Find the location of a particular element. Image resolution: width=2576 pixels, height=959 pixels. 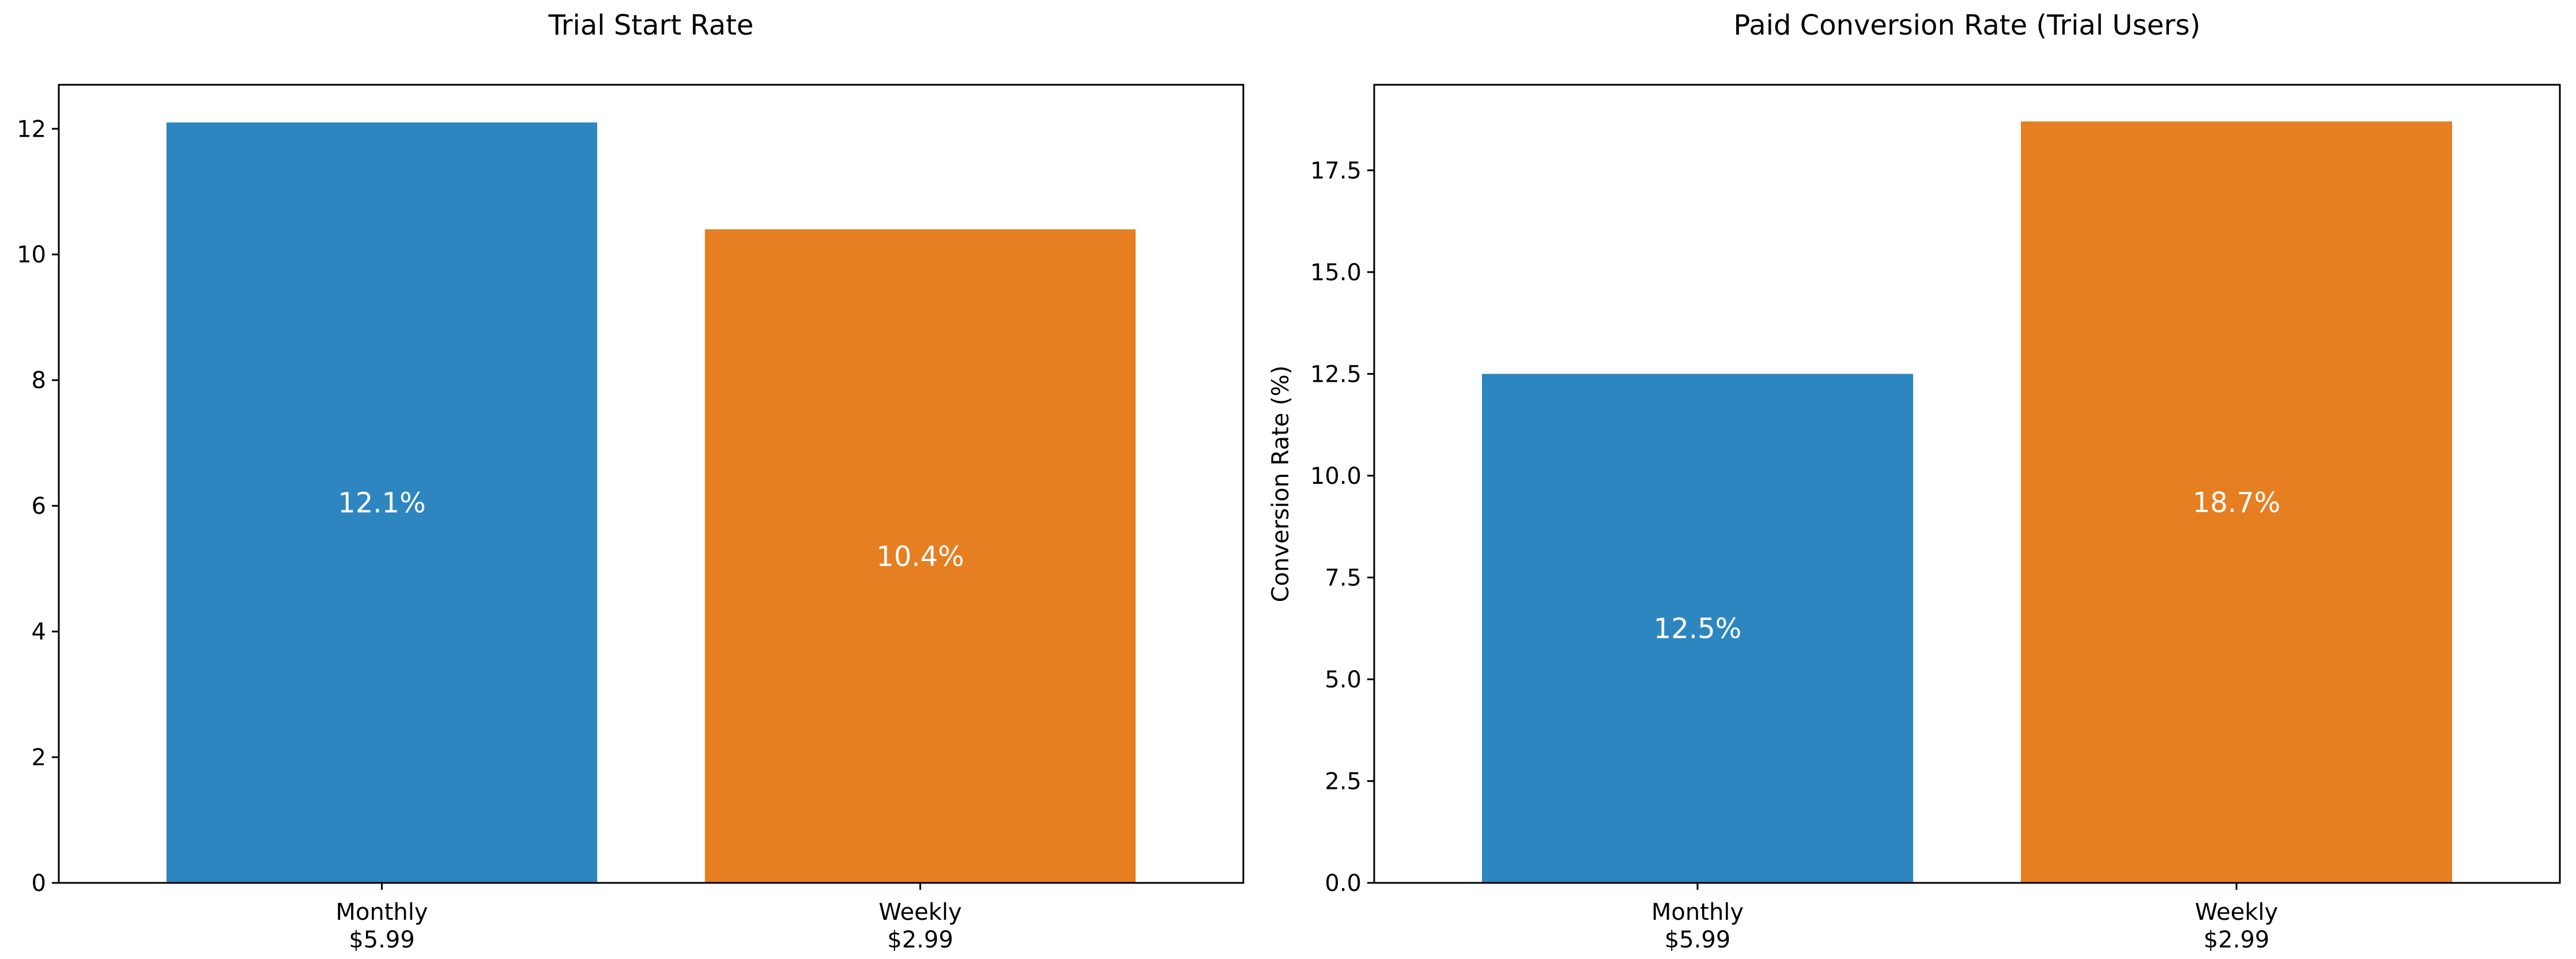

chart-title: Paid Conversion Rate (Trial Users) is located at coordinates (1966, 25).